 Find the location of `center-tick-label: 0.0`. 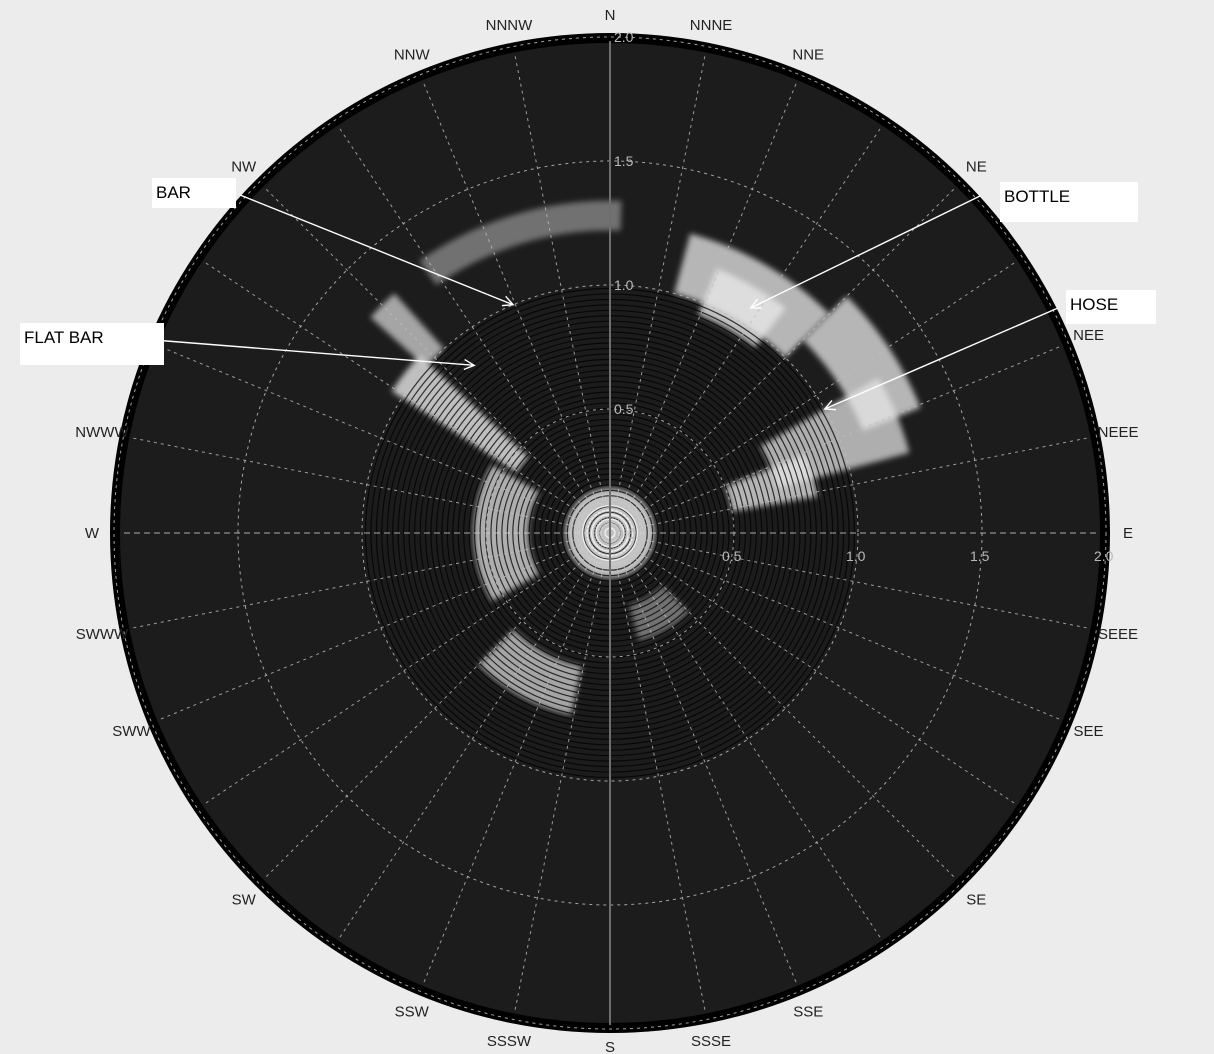

center-tick-label: 0.0 is located at coordinates (626, 534).